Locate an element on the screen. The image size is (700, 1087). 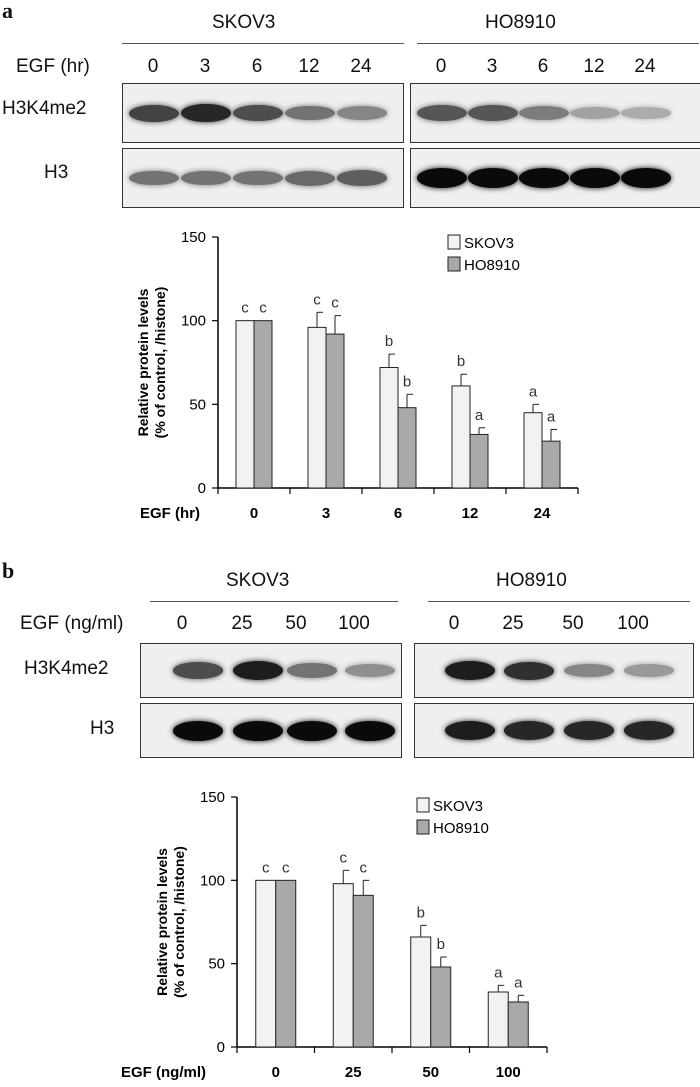
lane-label: 12 is located at coordinates (594, 66).